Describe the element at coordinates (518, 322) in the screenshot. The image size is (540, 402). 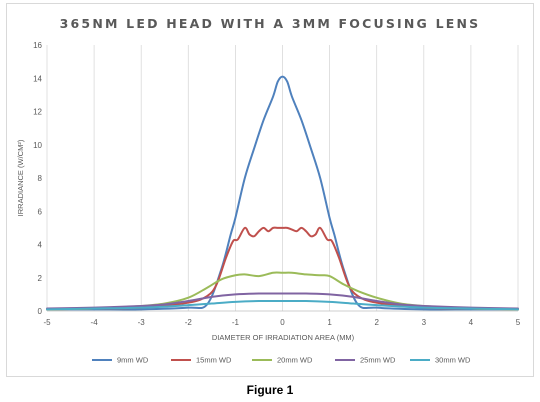
I see `x-tick-label-10: 5` at that location.